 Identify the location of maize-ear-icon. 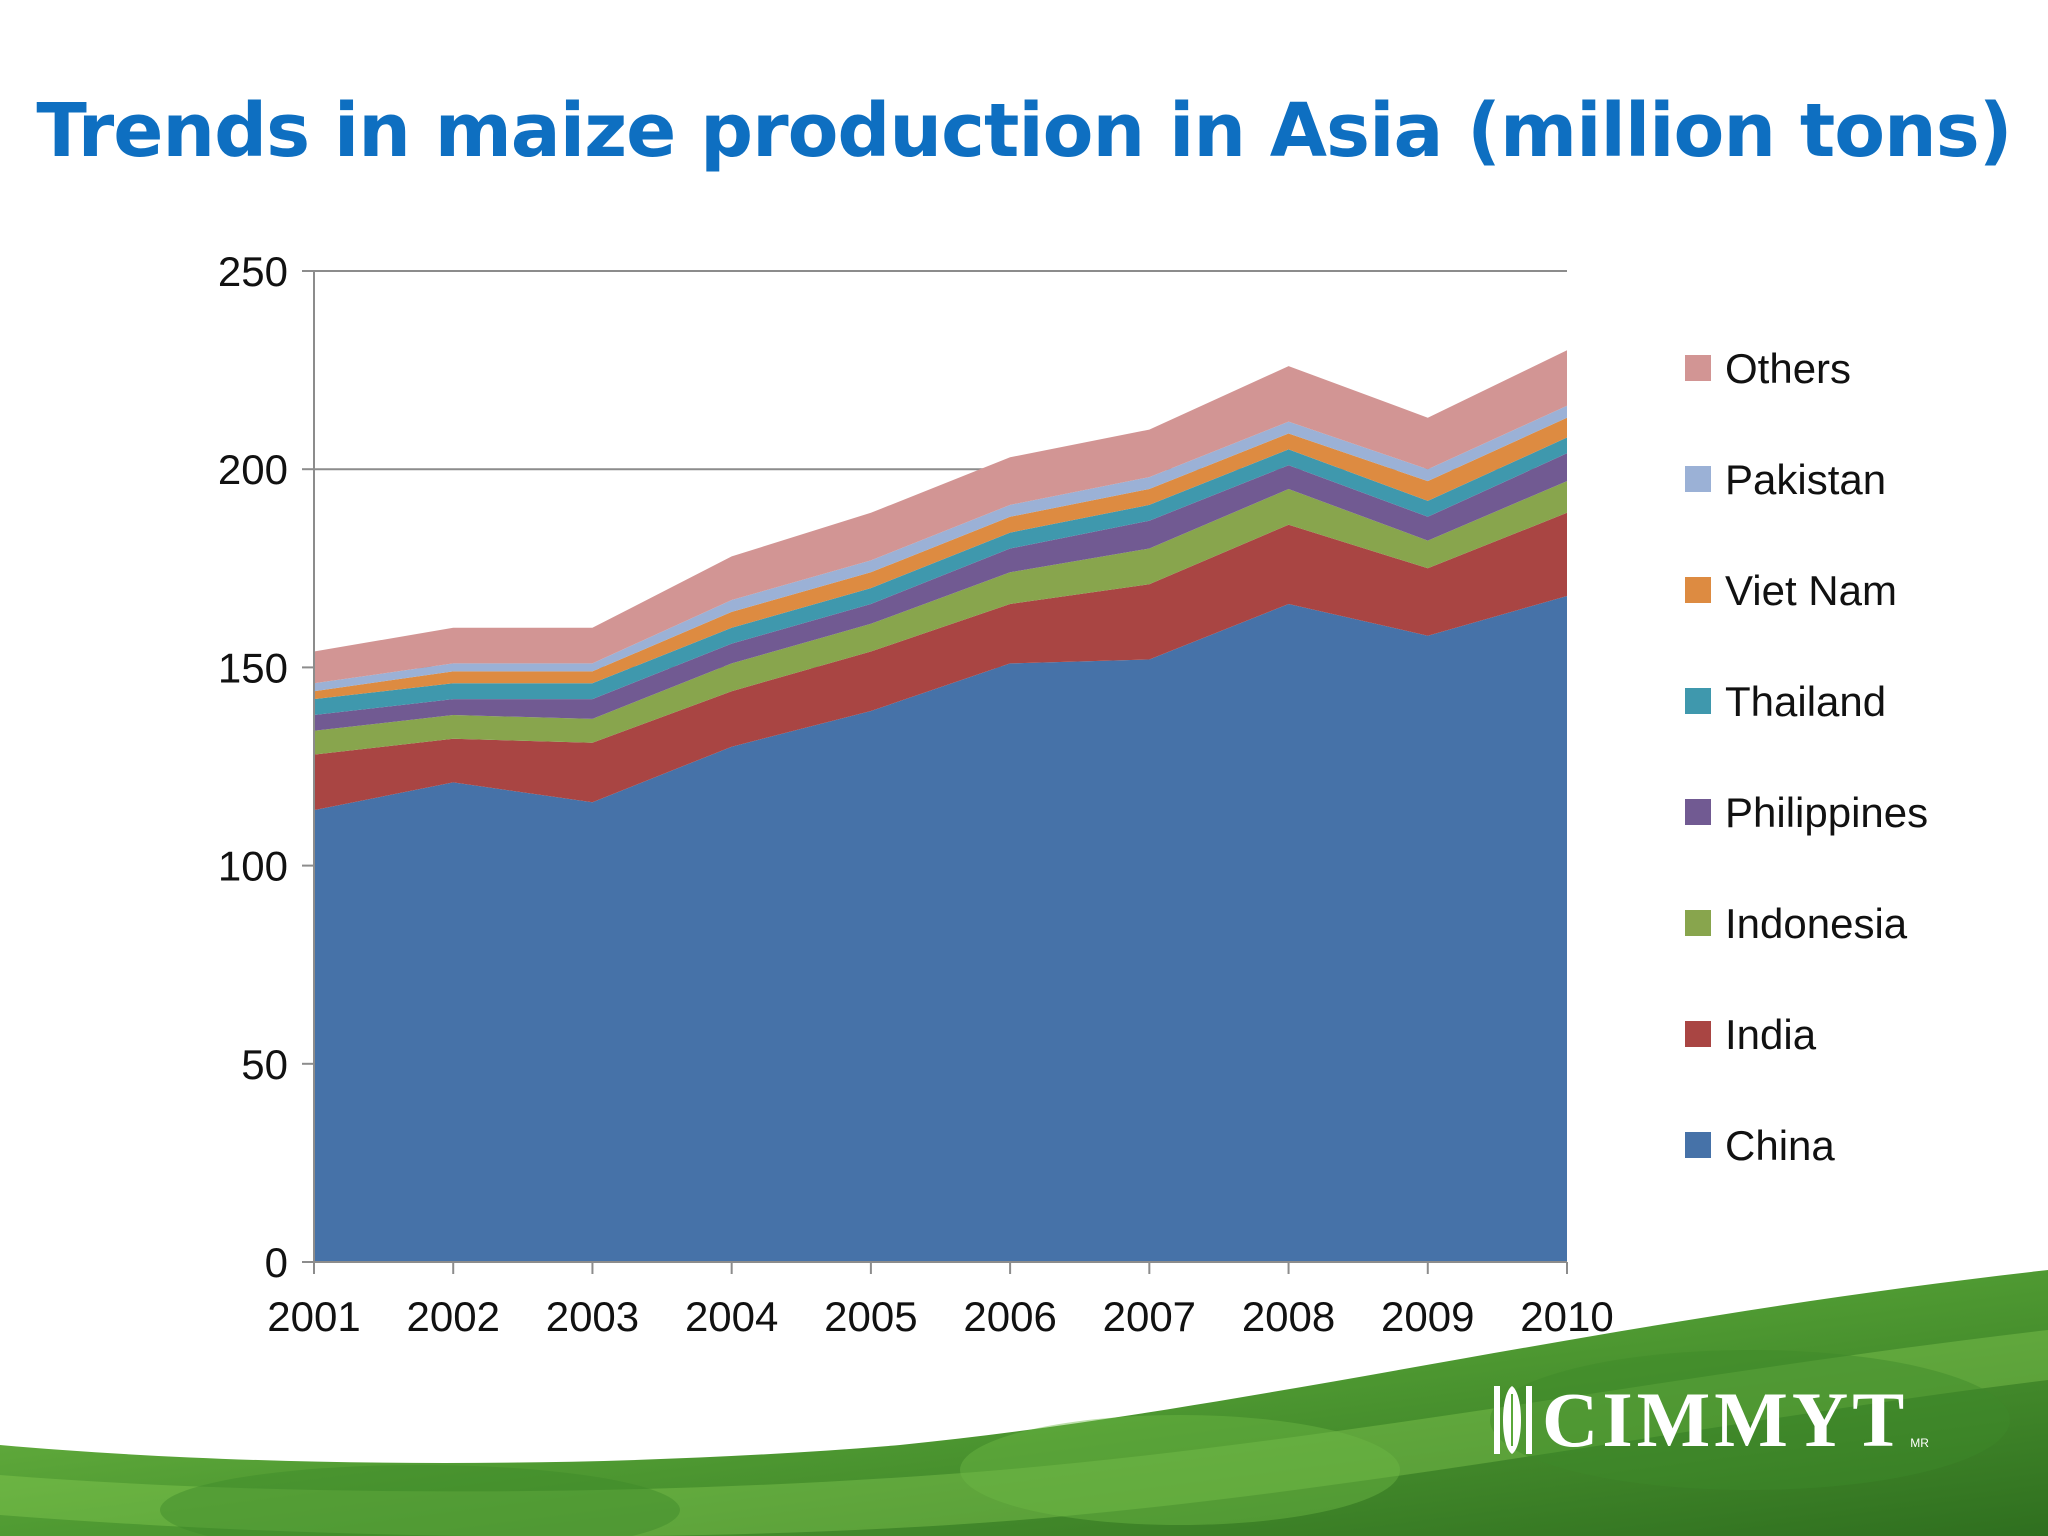
(1513, 1420).